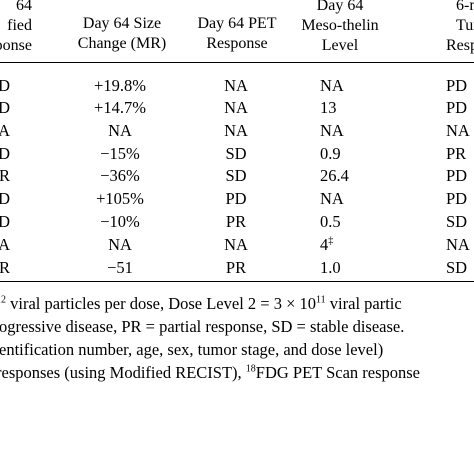 The width and height of the screenshot is (474, 474). Describe the element at coordinates (465, 7) in the screenshot. I see `header-sixmonth-line1: 6-m` at that location.